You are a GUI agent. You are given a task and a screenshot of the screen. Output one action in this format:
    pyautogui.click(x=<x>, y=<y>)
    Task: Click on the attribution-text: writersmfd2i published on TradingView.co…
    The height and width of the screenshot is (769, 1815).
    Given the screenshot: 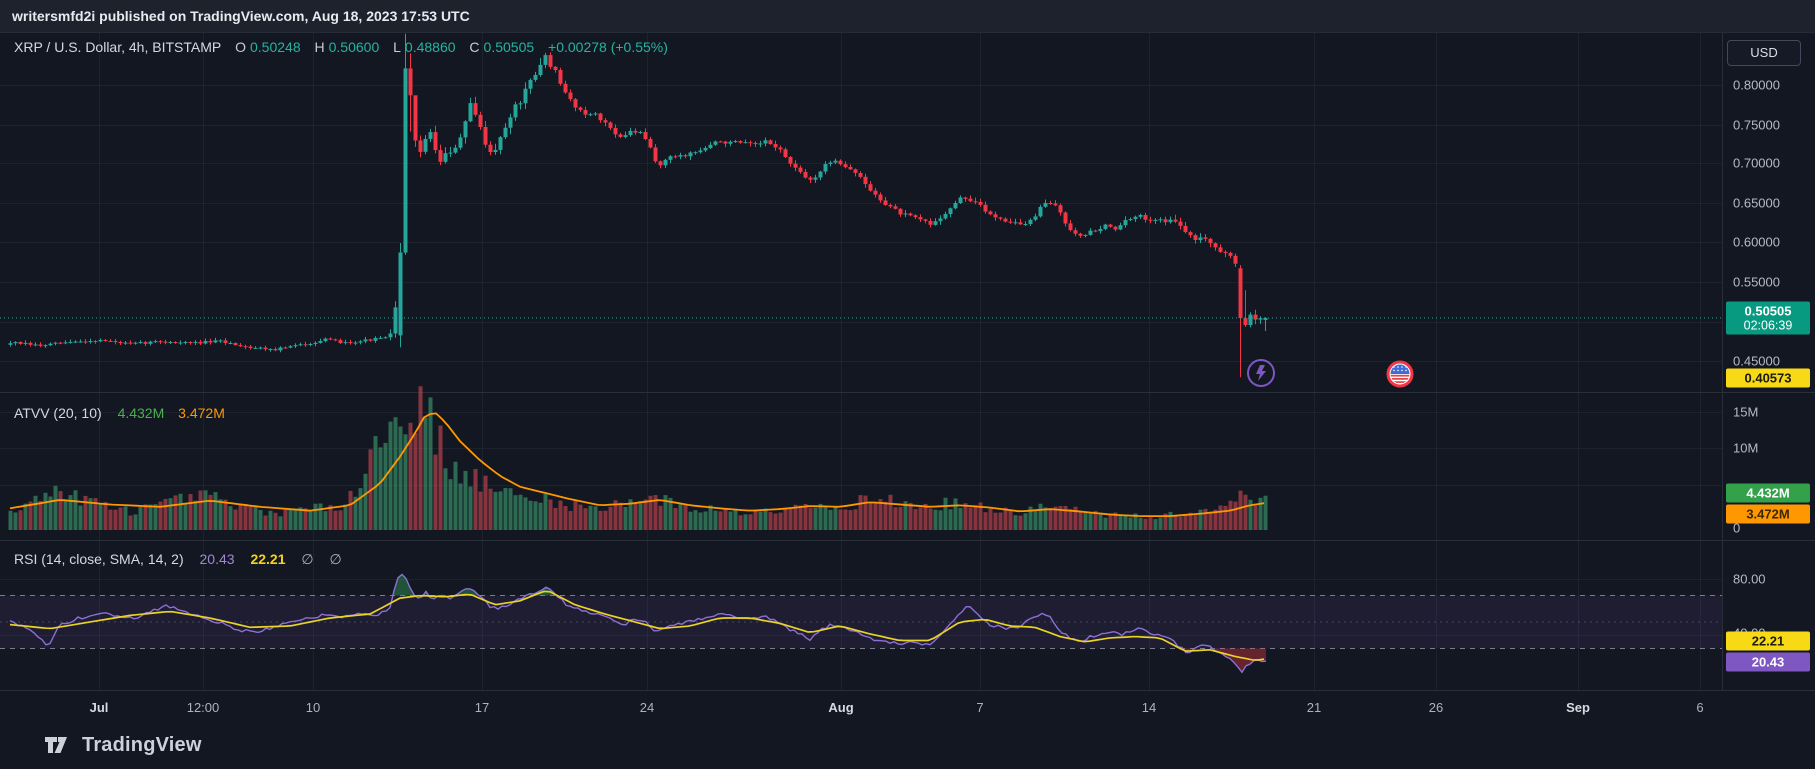 What is the action you would take?
    pyautogui.click(x=241, y=16)
    